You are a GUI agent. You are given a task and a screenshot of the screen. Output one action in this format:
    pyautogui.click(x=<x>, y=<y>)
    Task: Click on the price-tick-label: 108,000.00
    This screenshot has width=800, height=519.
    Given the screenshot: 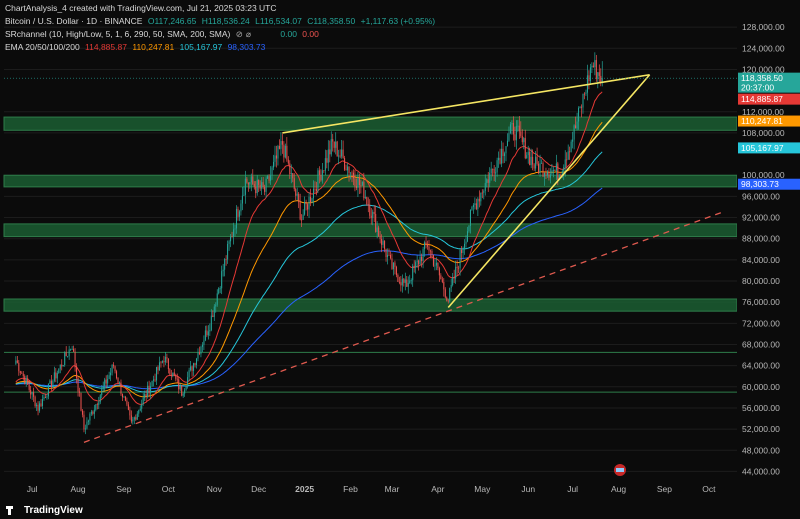 What is the action you would take?
    pyautogui.click(x=763, y=133)
    